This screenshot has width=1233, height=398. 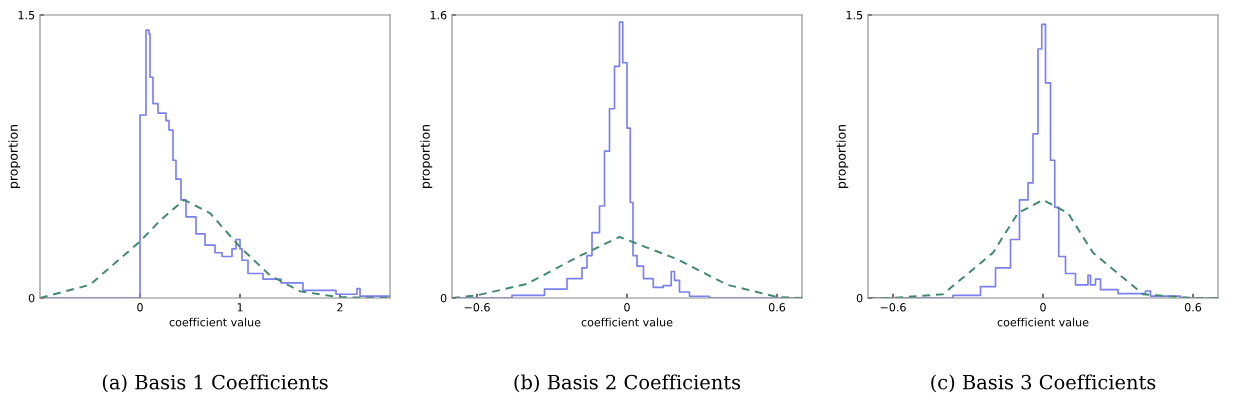 What do you see at coordinates (1043, 383) in the screenshot?
I see `text: (c) Basis 3 Coefficients` at bounding box center [1043, 383].